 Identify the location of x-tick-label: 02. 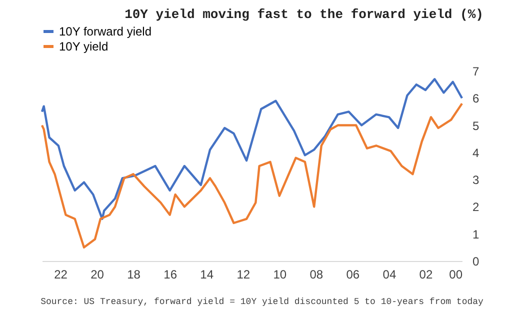
(426, 275).